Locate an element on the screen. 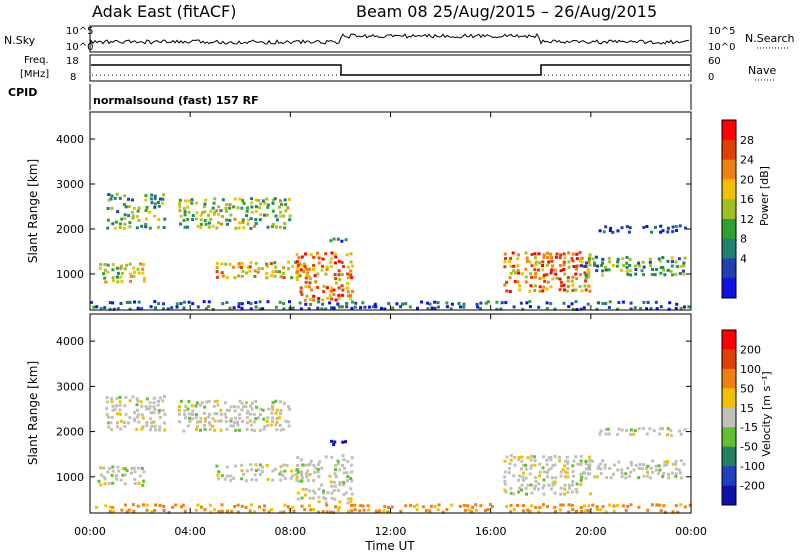 The image size is (800, 554). nsky-panel: N.Sky 10^5 10^0 10^5 10^0 N.Search is located at coordinates (399, 39).